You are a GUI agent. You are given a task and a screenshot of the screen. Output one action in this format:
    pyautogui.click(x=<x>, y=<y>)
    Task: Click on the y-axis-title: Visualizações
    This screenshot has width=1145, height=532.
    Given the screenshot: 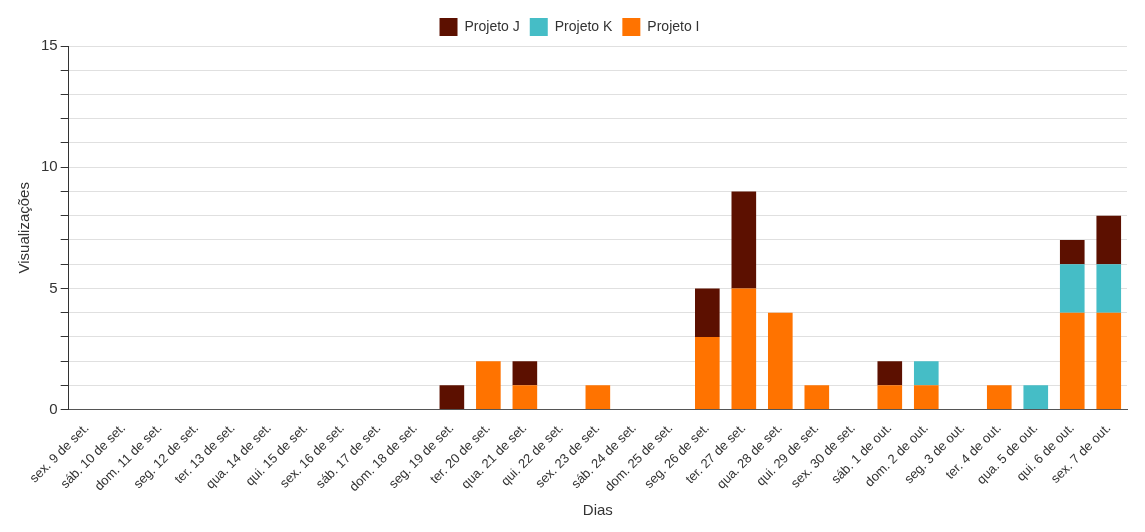 What is the action you would take?
    pyautogui.click(x=24, y=228)
    